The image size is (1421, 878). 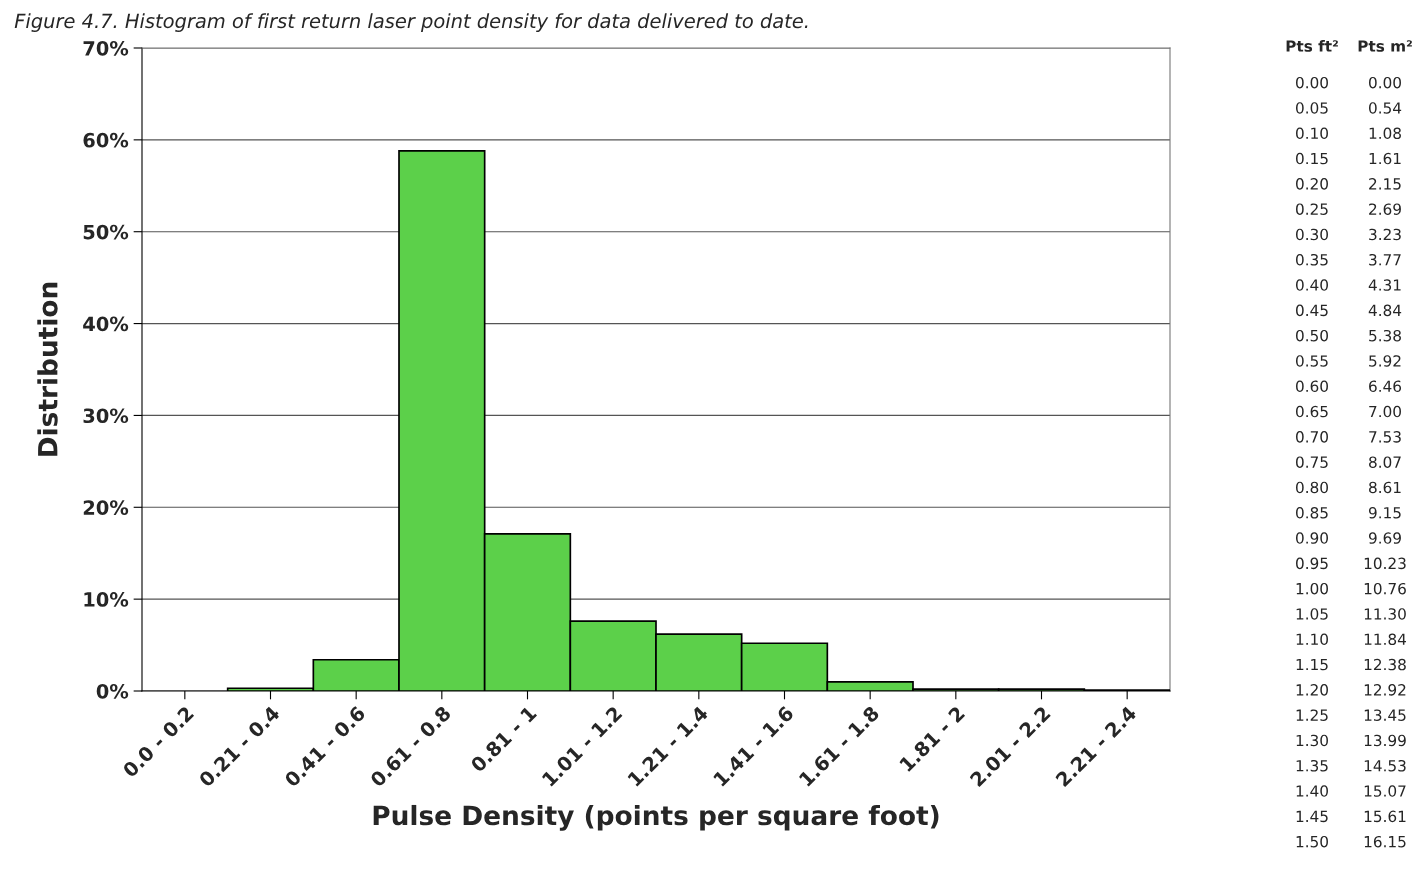 What do you see at coordinates (1385, 487) in the screenshot?
I see `text: 8.61` at bounding box center [1385, 487].